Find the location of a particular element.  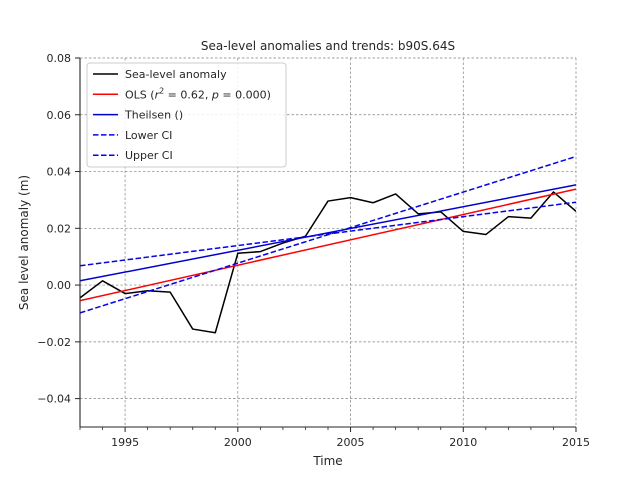

legend-label-3: Lower CI is located at coordinates (148, 135).